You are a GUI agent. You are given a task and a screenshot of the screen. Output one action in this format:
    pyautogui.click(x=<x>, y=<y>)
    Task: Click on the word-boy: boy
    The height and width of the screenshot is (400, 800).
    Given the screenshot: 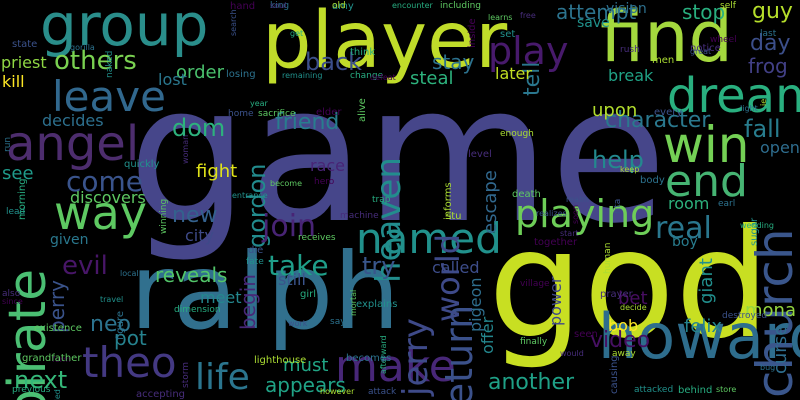 What is the action you would take?
    pyautogui.click(x=685, y=242)
    